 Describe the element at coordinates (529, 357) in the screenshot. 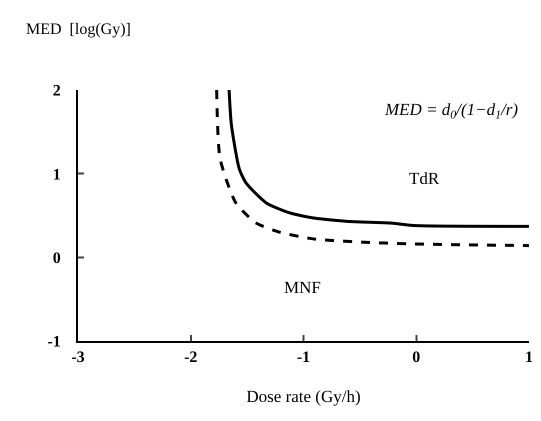

I see `x-tick-label: 1` at that location.